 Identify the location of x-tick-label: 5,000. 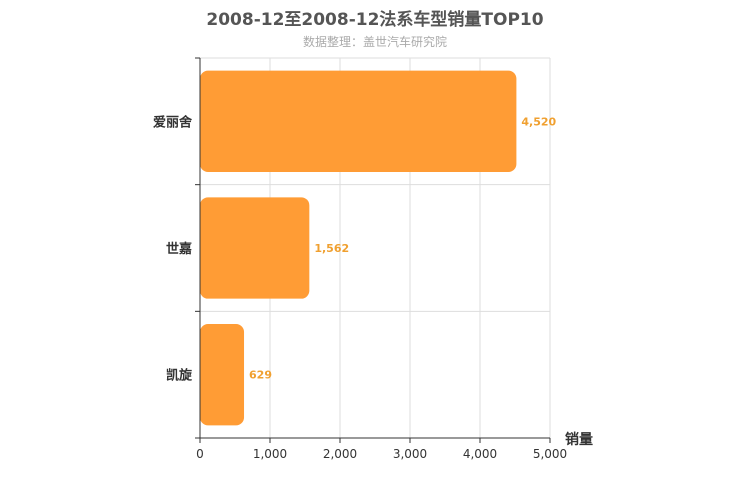
(550, 454).